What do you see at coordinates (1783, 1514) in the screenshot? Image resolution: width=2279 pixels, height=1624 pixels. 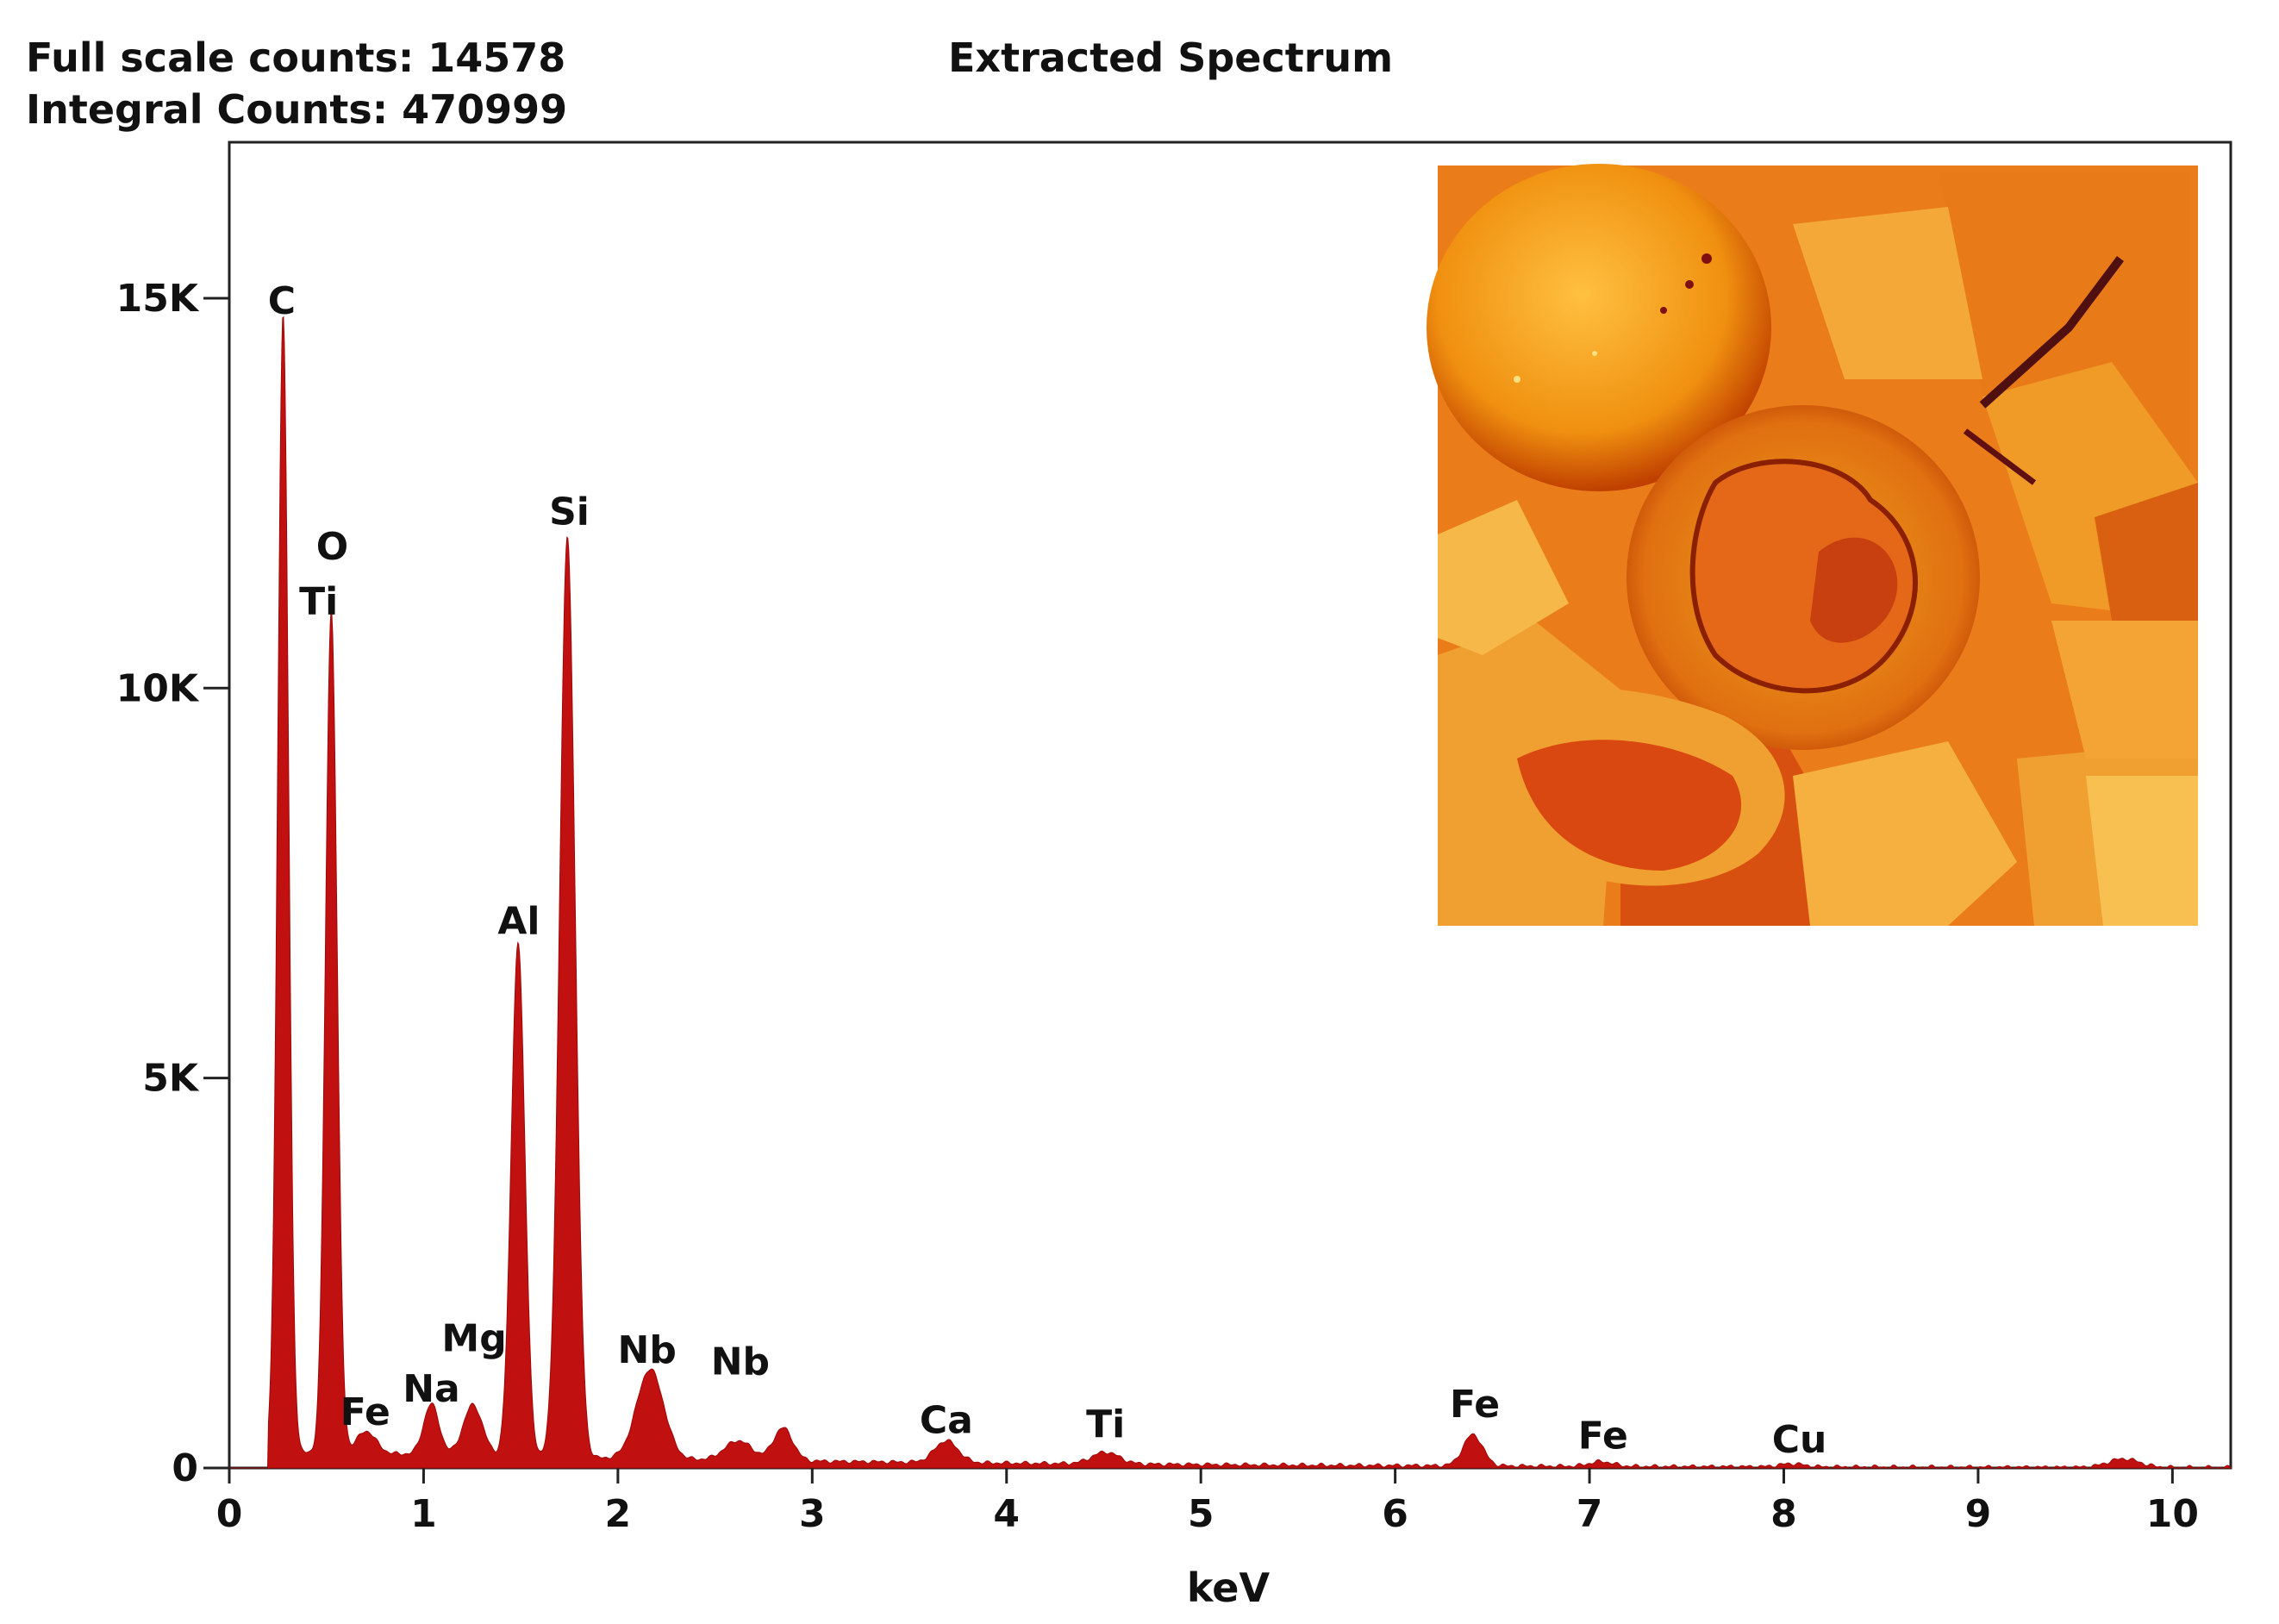 I see `x-tick-label: 8` at bounding box center [1783, 1514].